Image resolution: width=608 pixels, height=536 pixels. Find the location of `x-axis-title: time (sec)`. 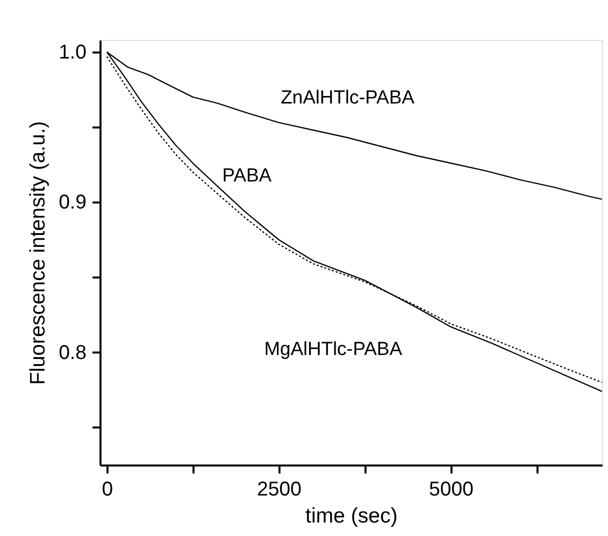

x-axis-title: time (sec) is located at coordinates (351, 516).